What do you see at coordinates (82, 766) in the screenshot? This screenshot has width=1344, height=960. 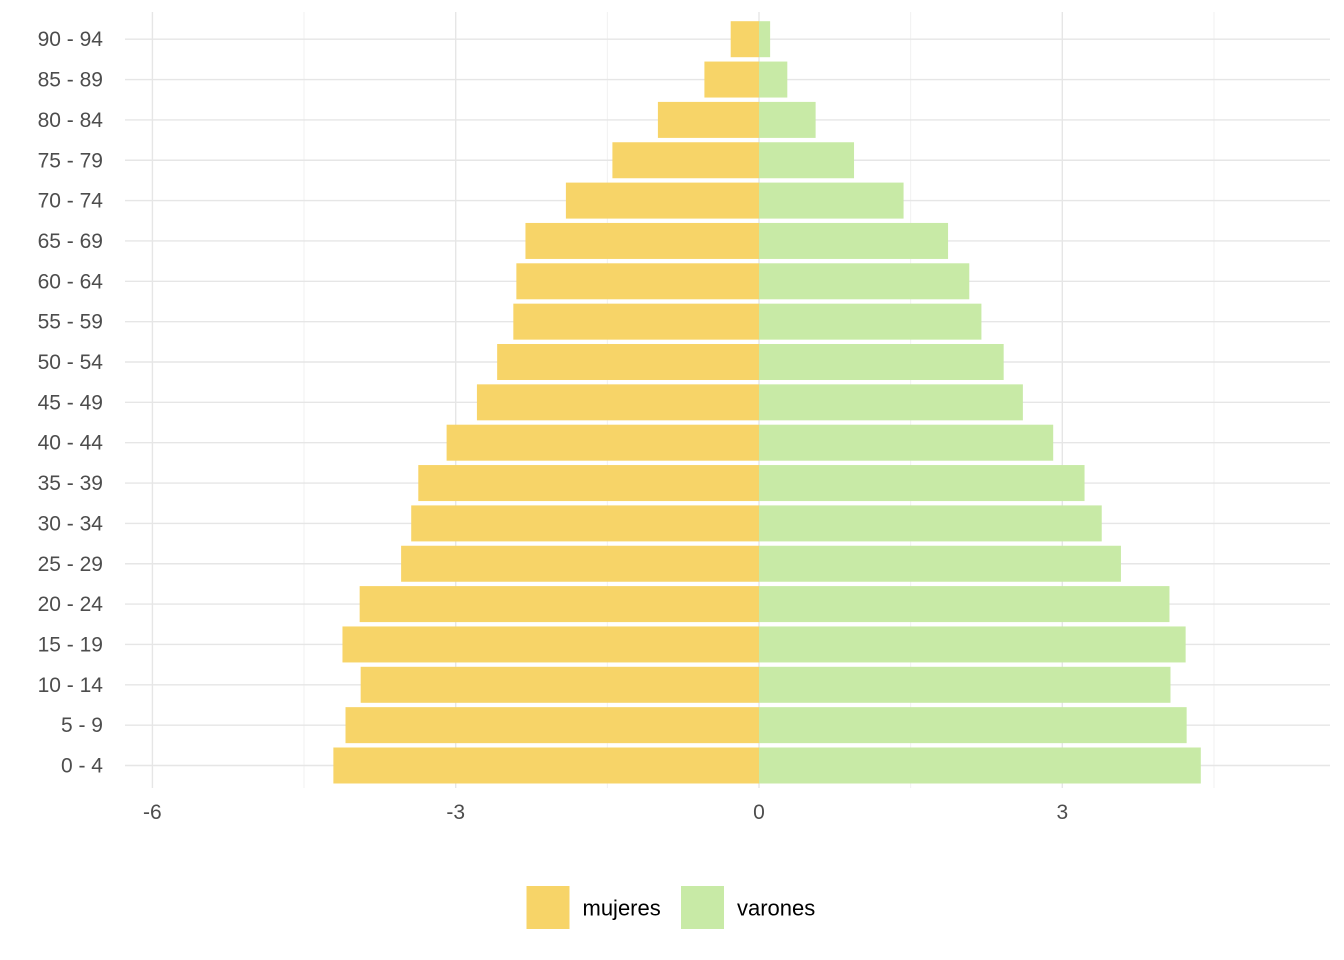 I see `y-tick-label: 0 - 4` at bounding box center [82, 766].